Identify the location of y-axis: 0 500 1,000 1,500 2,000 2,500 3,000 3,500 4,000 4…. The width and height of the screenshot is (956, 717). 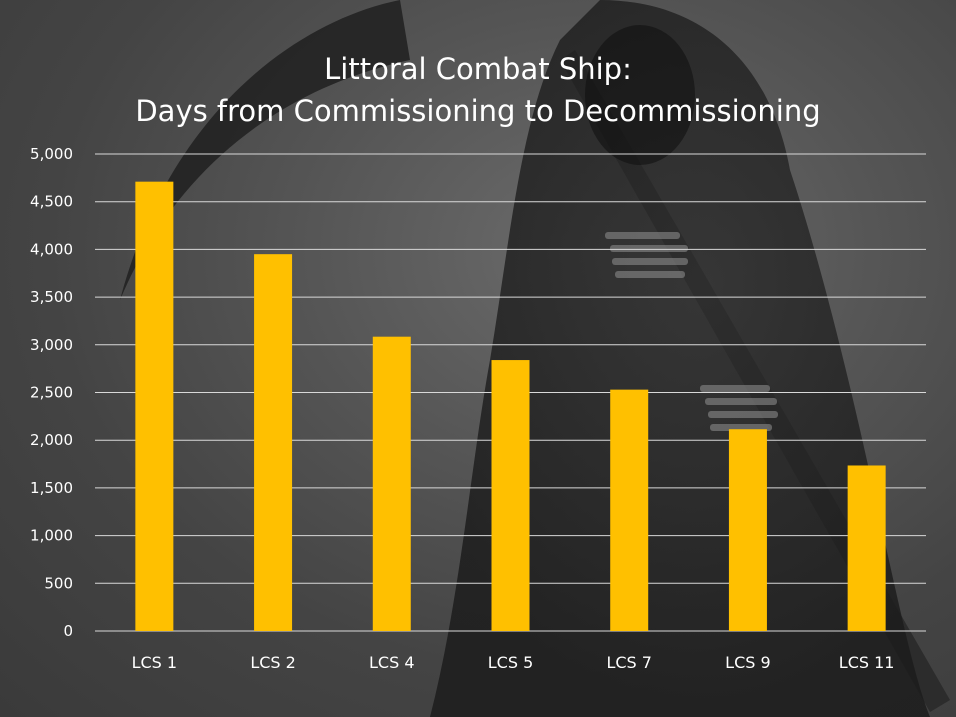
(51, 392).